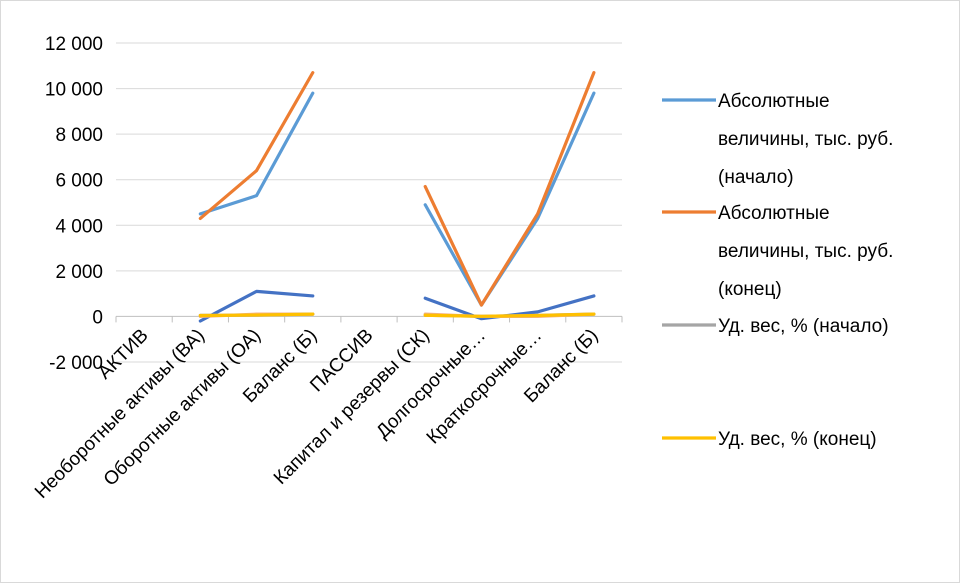 Image resolution: width=960 pixels, height=583 pixels. Describe the element at coordinates (79, 272) in the screenshot. I see `y-tick-label: 2 000` at that location.